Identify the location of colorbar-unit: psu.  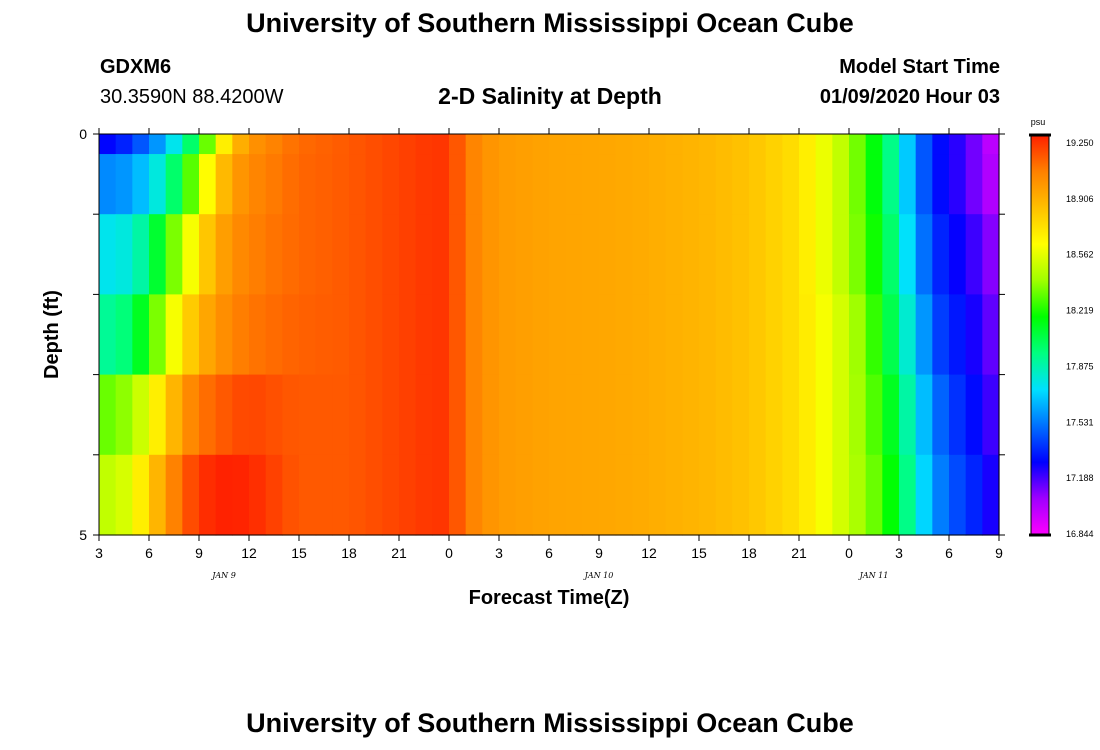
(1038, 122).